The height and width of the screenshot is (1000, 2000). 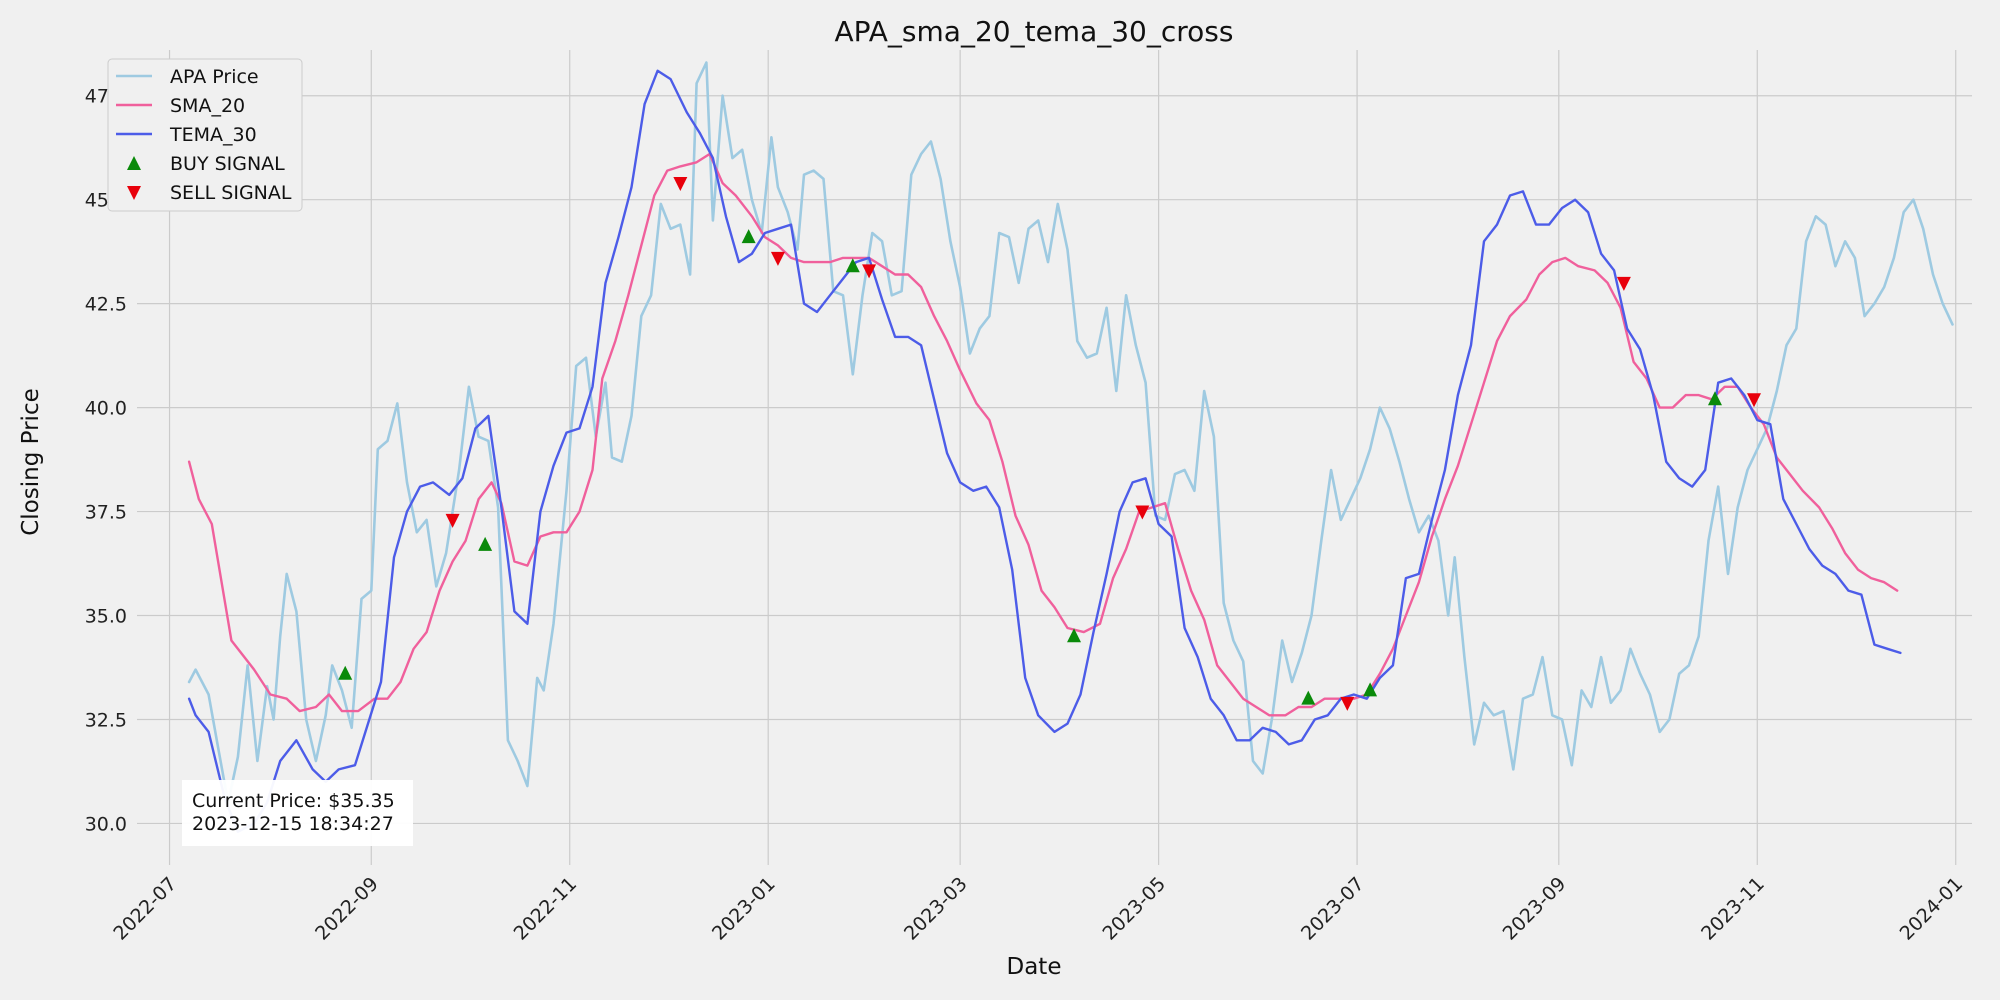 I want to click on legend-box, so click(x=205, y=135).